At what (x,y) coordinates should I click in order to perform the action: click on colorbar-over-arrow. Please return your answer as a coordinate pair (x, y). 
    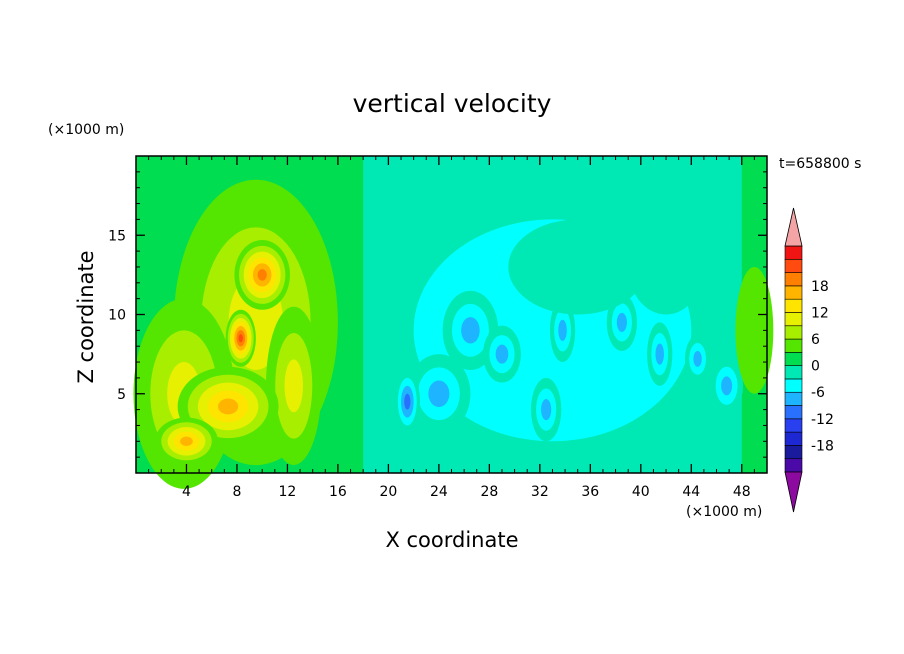
    Looking at the image, I should click on (793, 227).